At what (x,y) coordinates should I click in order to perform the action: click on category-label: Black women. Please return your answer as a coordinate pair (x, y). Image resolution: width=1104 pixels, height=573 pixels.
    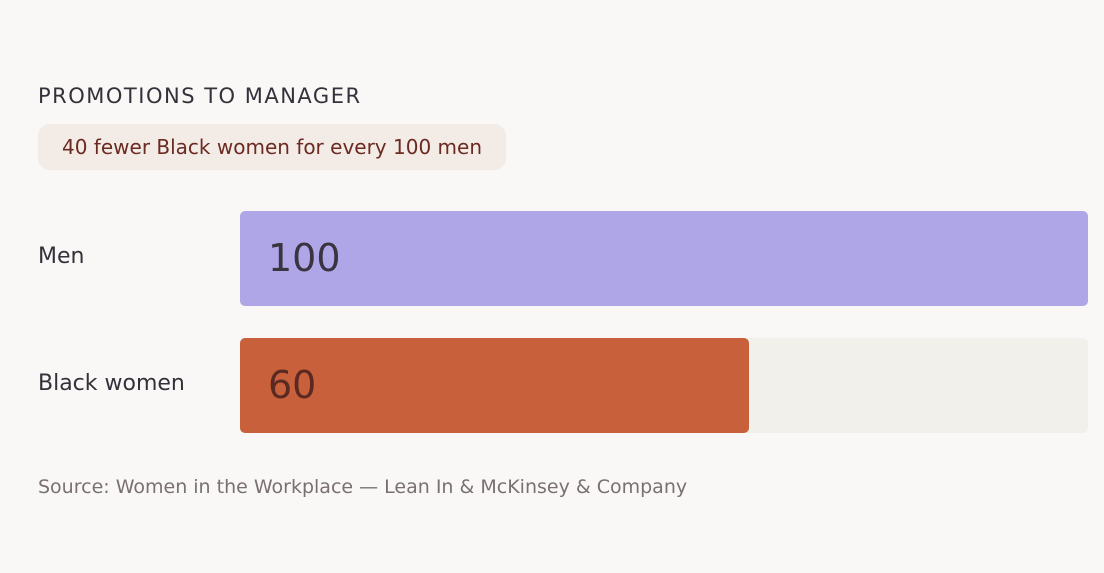
    Looking at the image, I should click on (111, 383).